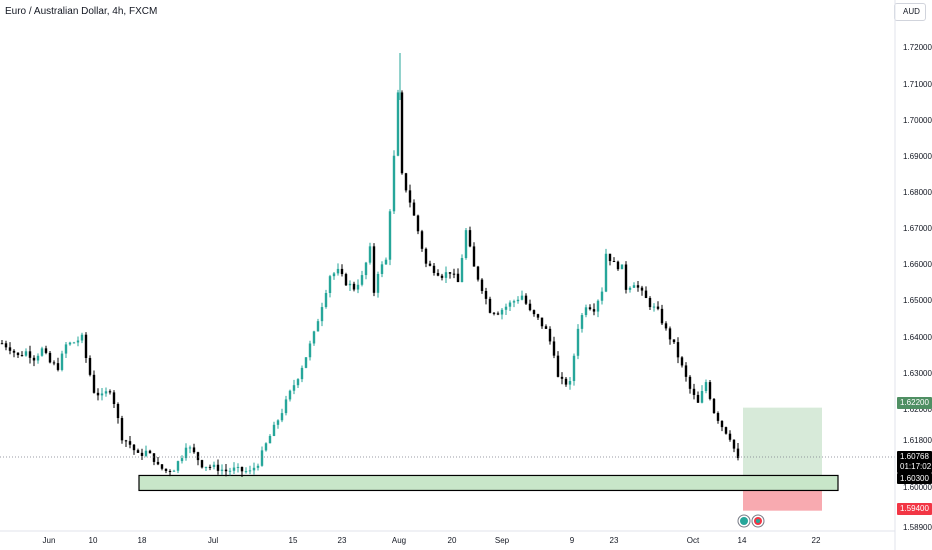 Image resolution: width=932 pixels, height=550 pixels. Describe the element at coordinates (917, 264) in the screenshot. I see `y-tick-label: 1.66000` at that location.